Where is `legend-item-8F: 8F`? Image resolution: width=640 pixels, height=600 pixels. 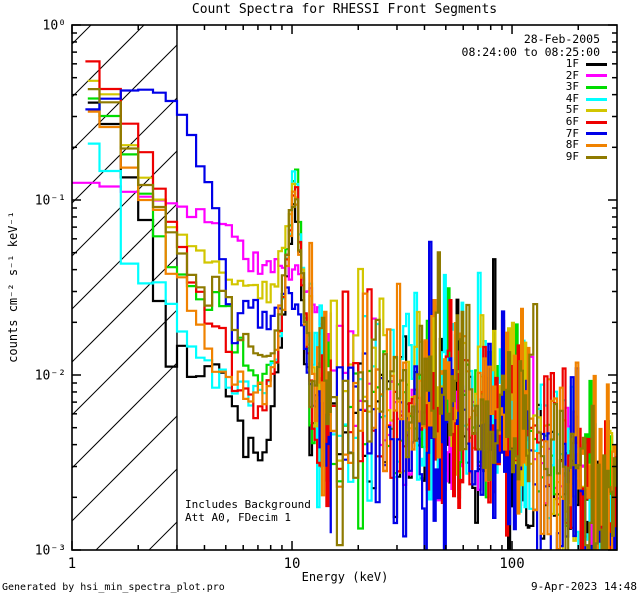
legend-item-8F: 8F is located at coordinates (555, 145).